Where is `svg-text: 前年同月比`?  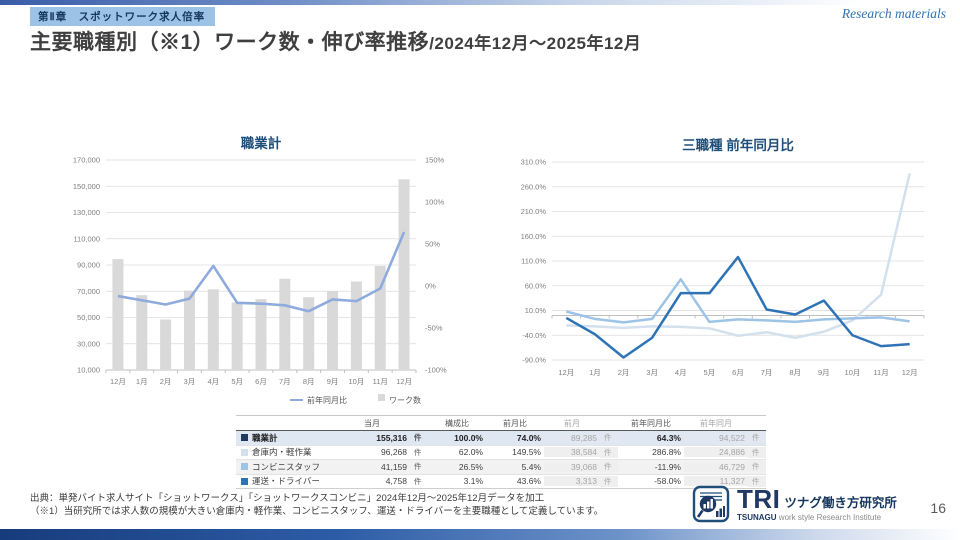 svg-text: 前年同月比 is located at coordinates (327, 400).